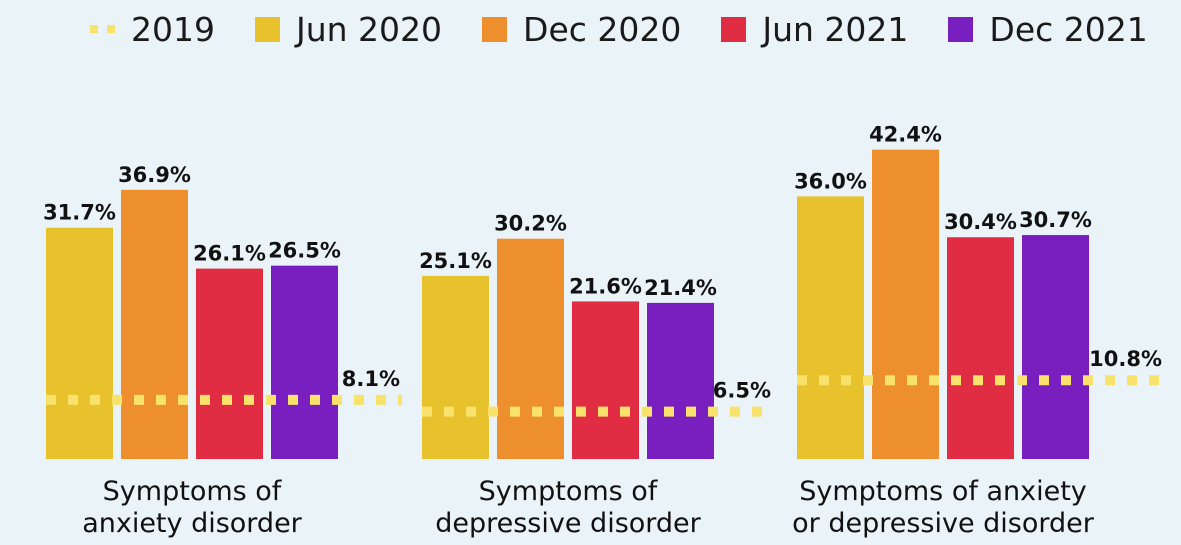 The height and width of the screenshot is (545, 1181). What do you see at coordinates (568, 523) in the screenshot?
I see `category-label: depressive disorder` at bounding box center [568, 523].